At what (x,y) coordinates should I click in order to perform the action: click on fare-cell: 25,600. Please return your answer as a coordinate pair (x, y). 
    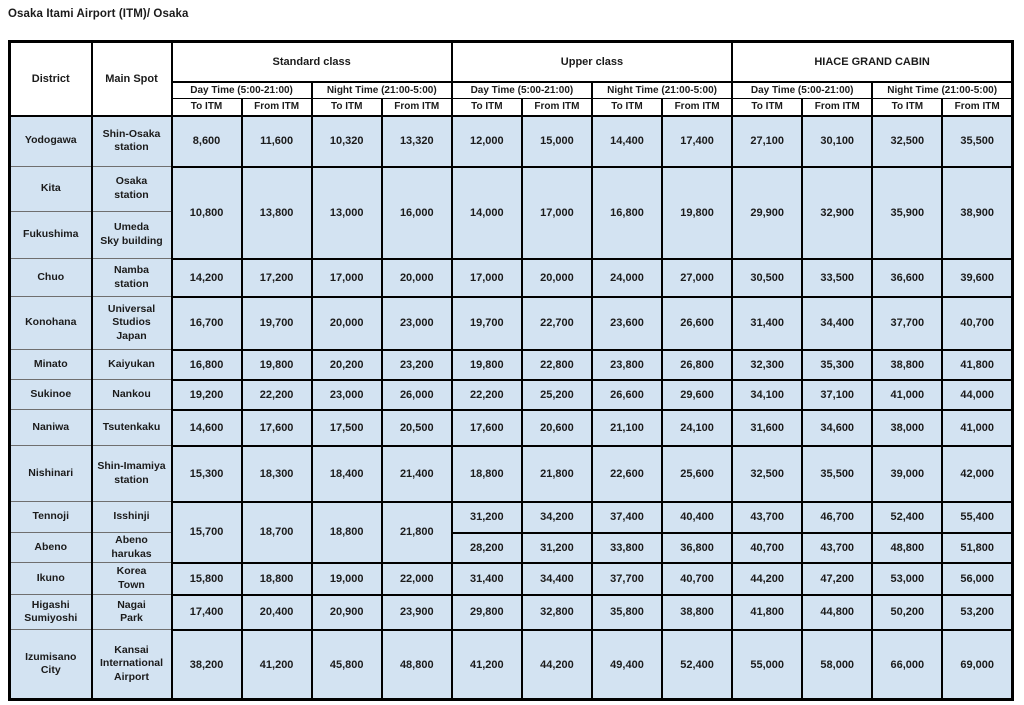
    Looking at the image, I should click on (697, 473).